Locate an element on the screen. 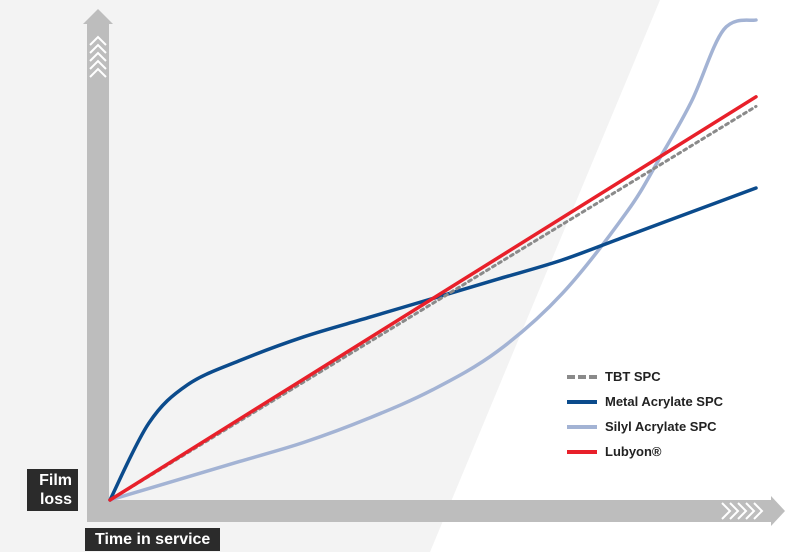 The image size is (785, 552). legend-label-lubyon: Lubyon® is located at coordinates (633, 451).